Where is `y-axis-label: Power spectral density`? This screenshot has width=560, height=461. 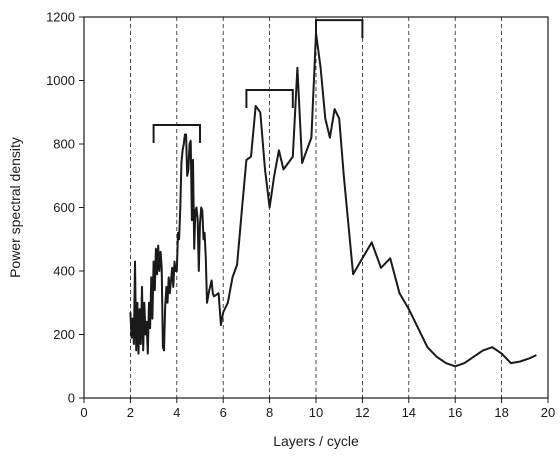 y-axis-label: Power spectral density is located at coordinates (15, 207).